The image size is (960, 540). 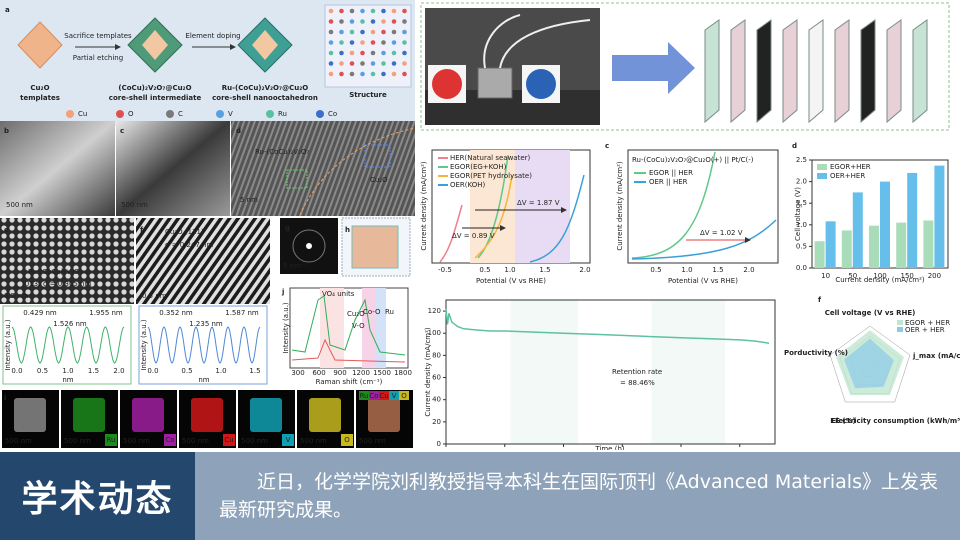 I want to click on bar-chart, so click(x=879, y=214).